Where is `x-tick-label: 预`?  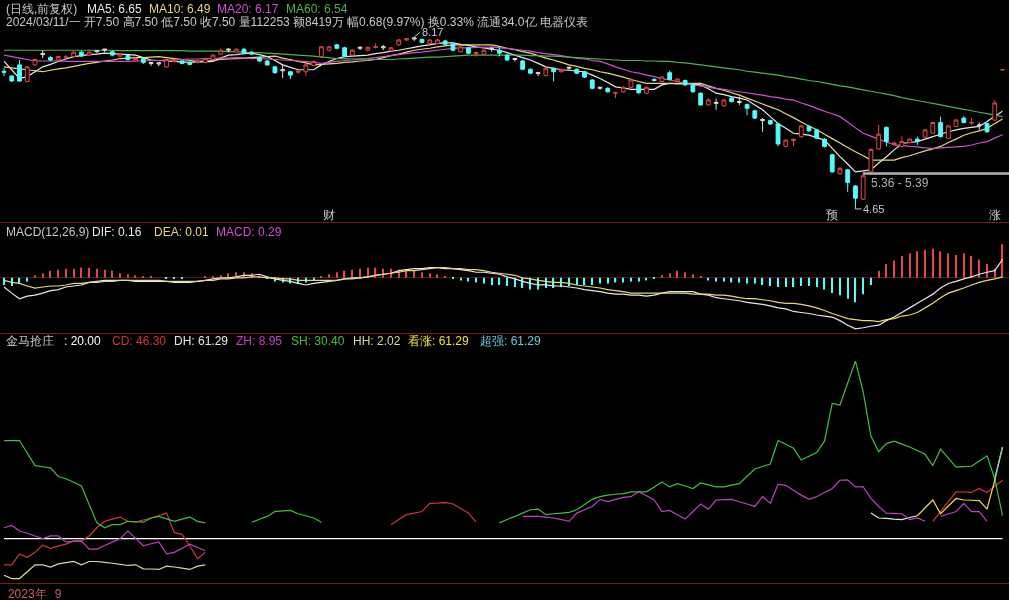
x-tick-label: 预 is located at coordinates (832, 215).